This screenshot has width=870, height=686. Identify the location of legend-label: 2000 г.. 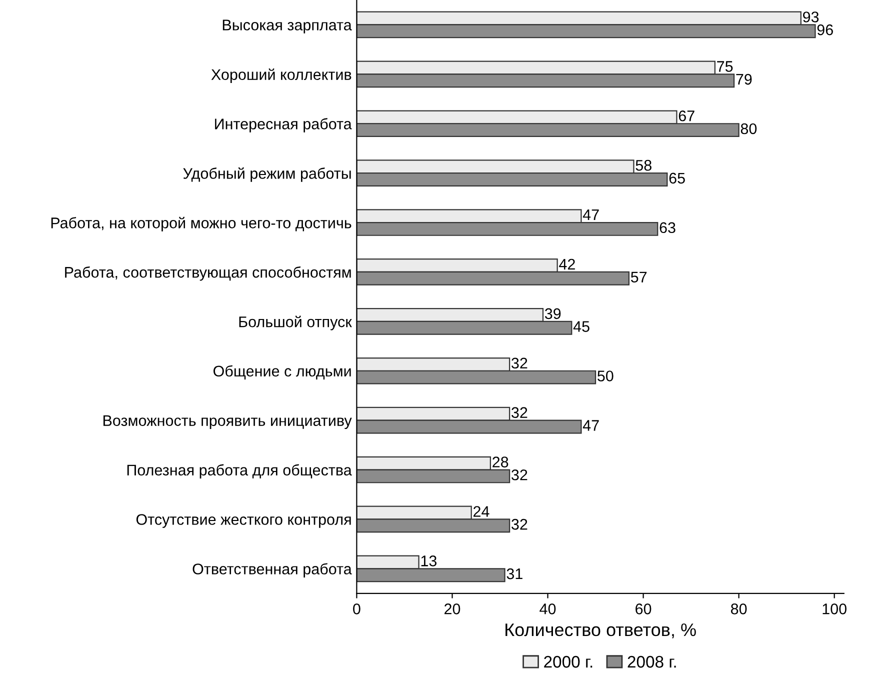
(568, 662).